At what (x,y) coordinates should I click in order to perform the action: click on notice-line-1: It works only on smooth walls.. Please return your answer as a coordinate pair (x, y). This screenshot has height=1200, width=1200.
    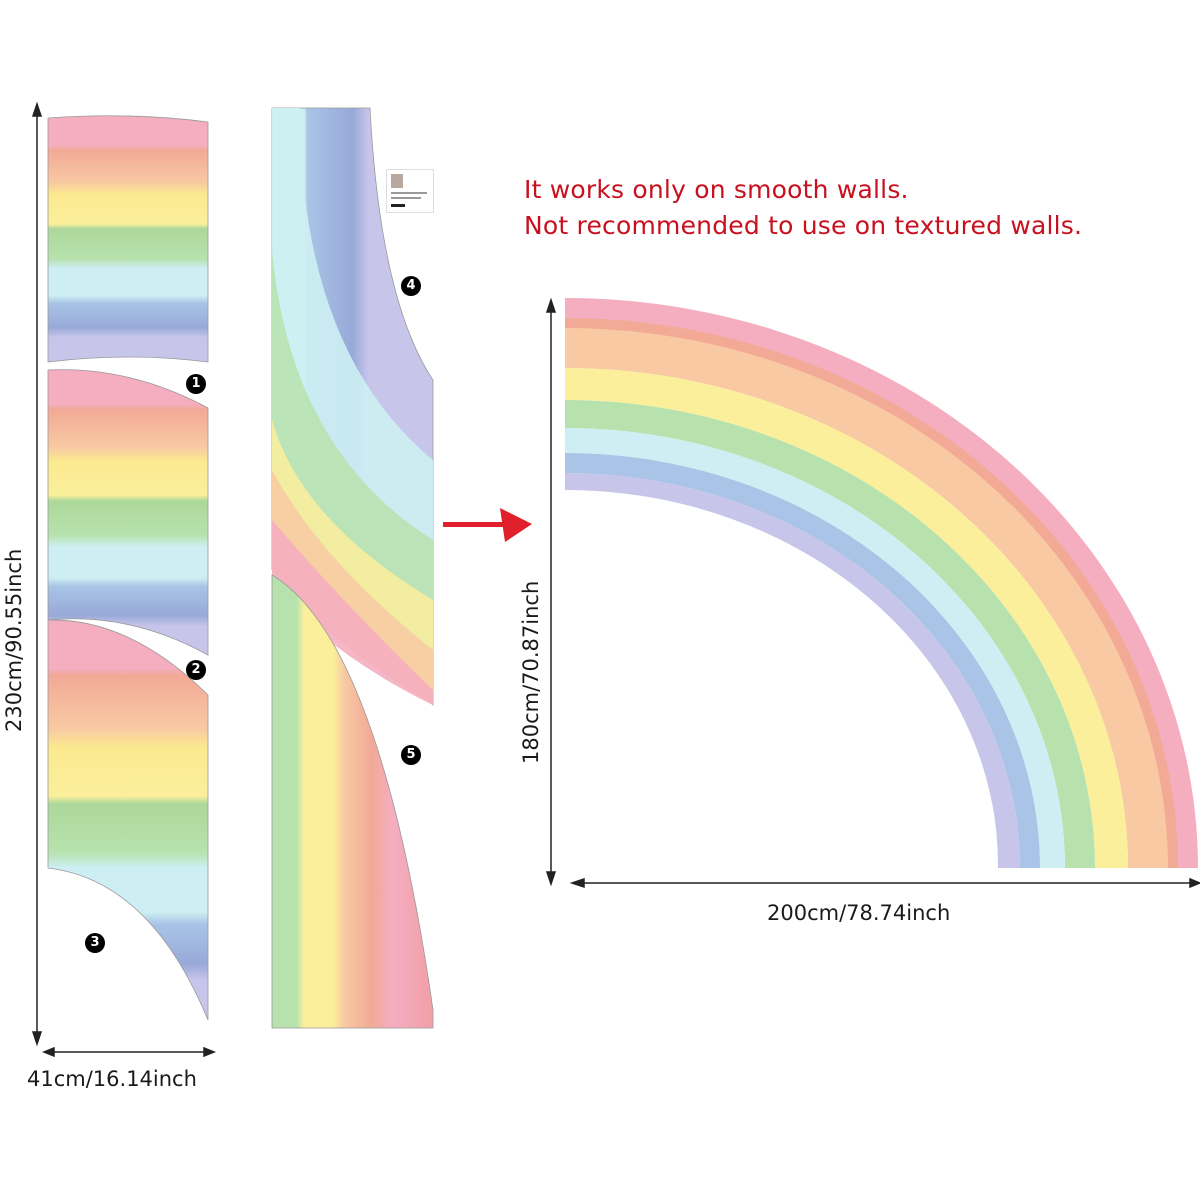
    Looking at the image, I should click on (716, 189).